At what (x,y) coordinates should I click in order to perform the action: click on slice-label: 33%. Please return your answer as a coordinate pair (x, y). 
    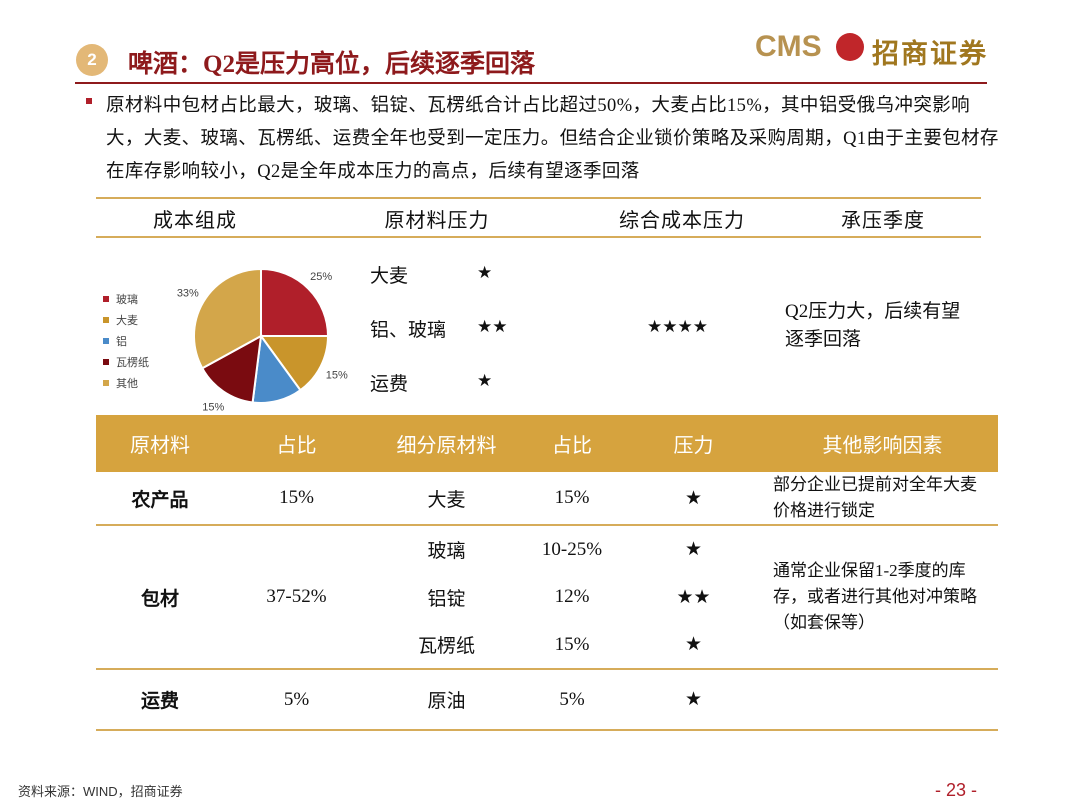
    Looking at the image, I should click on (188, 294).